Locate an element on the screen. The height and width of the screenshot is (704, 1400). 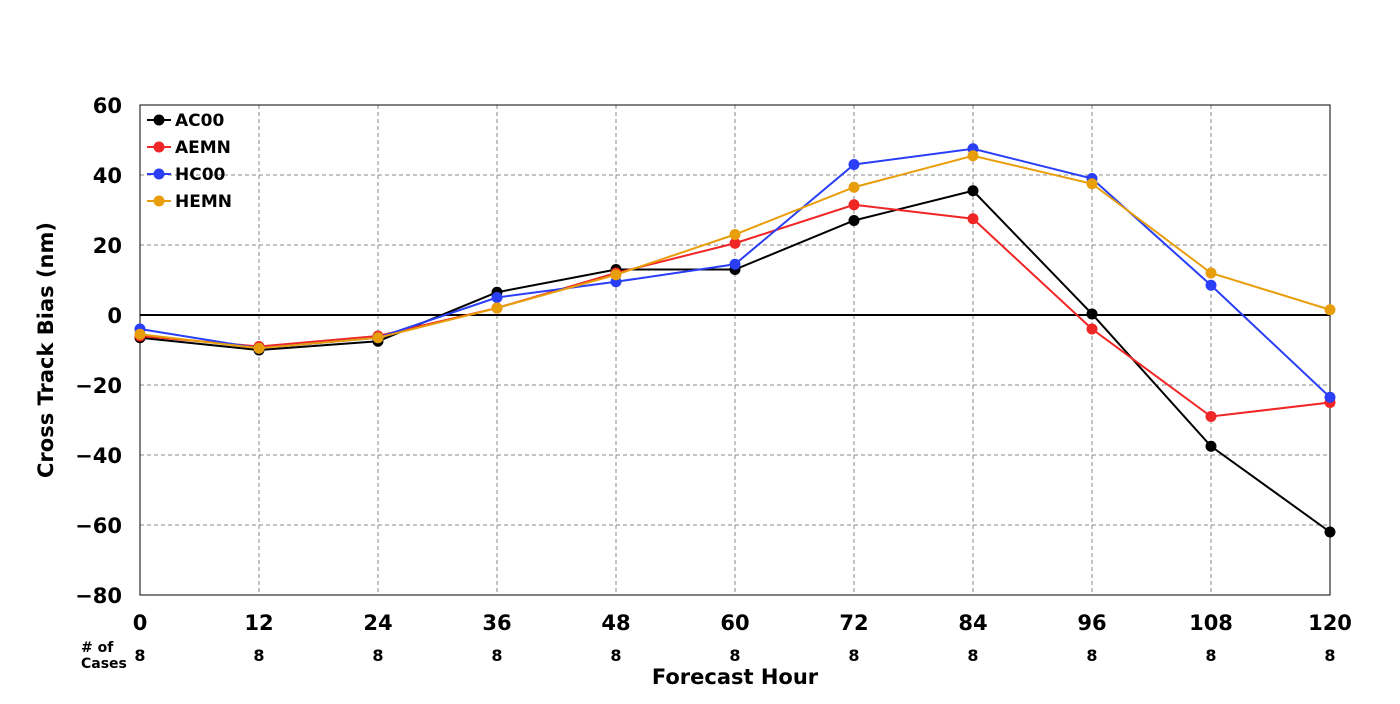
y-axis-title: Cross Track Bias (nm) is located at coordinates (46, 350).